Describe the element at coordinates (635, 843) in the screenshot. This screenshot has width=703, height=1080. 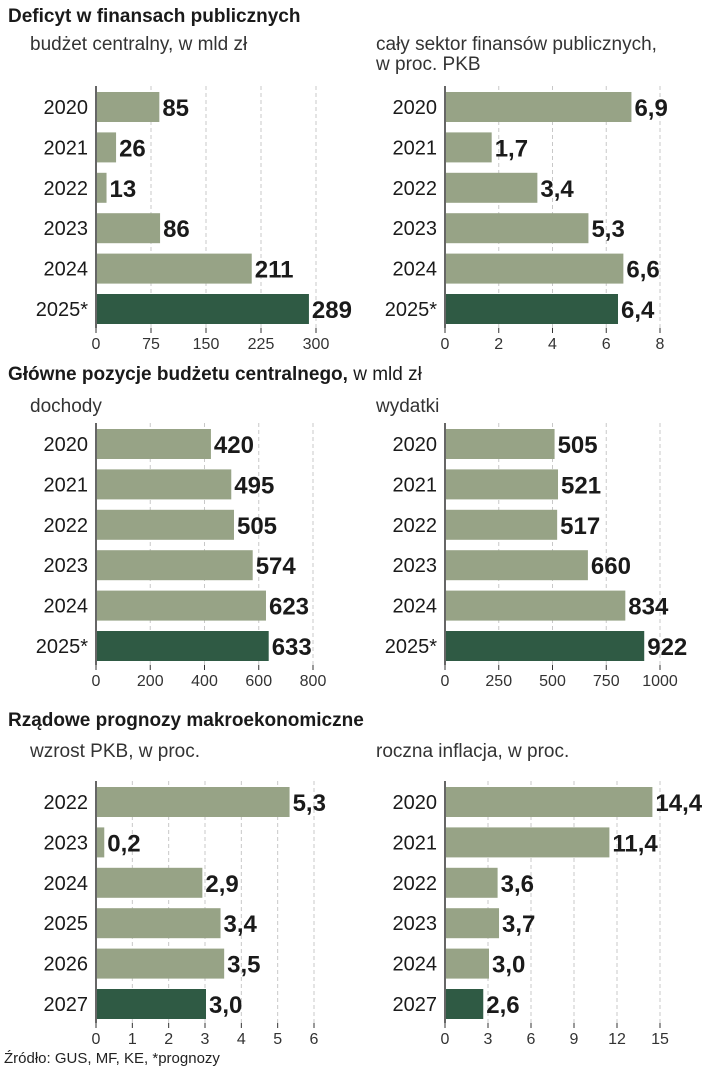
I see `data-label: 11,4` at that location.